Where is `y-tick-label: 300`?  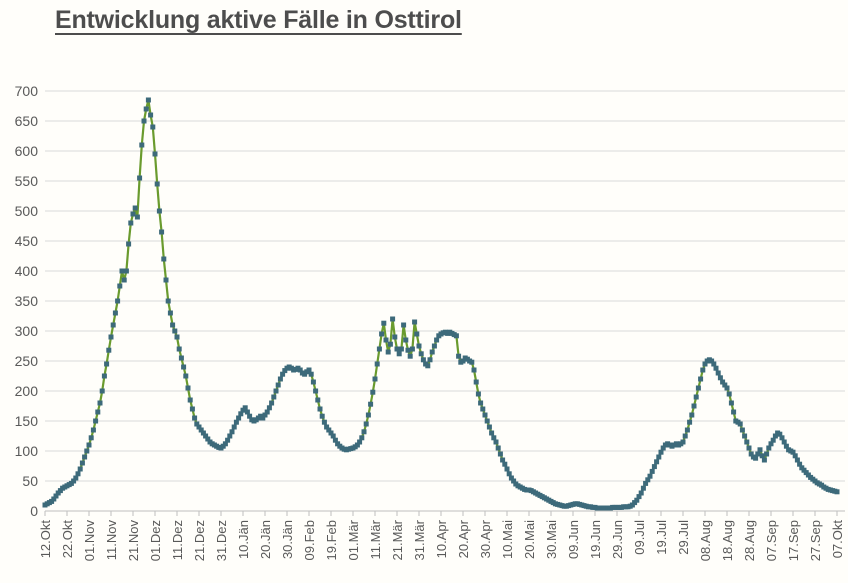
y-tick-label: 300 is located at coordinates (27, 331).